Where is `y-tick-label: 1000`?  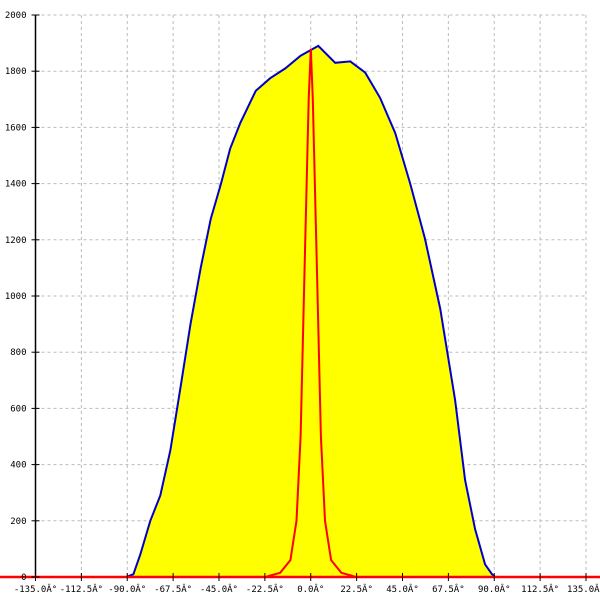 y-tick-label: 1000 is located at coordinates (16, 297).